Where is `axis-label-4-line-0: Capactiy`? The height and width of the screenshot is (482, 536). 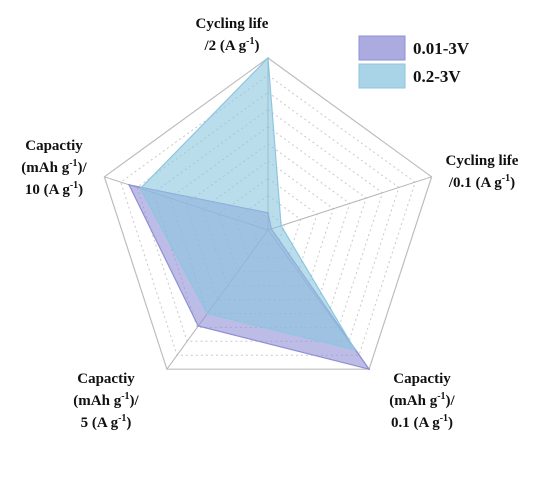 axis-label-4-line-0: Capactiy is located at coordinates (54, 146).